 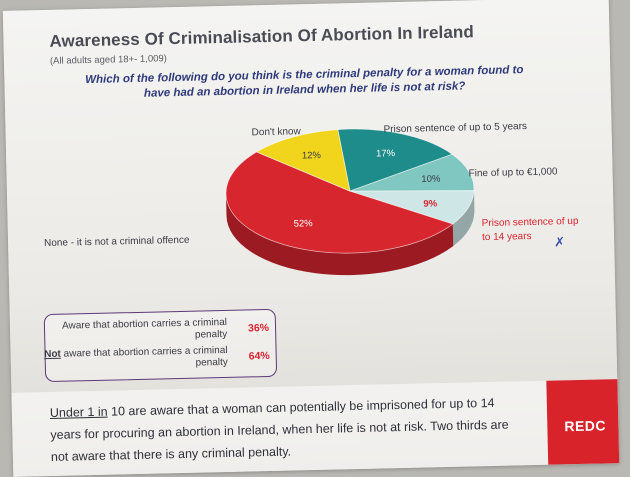 I want to click on not-aware-value: 64%, so click(x=259, y=356).